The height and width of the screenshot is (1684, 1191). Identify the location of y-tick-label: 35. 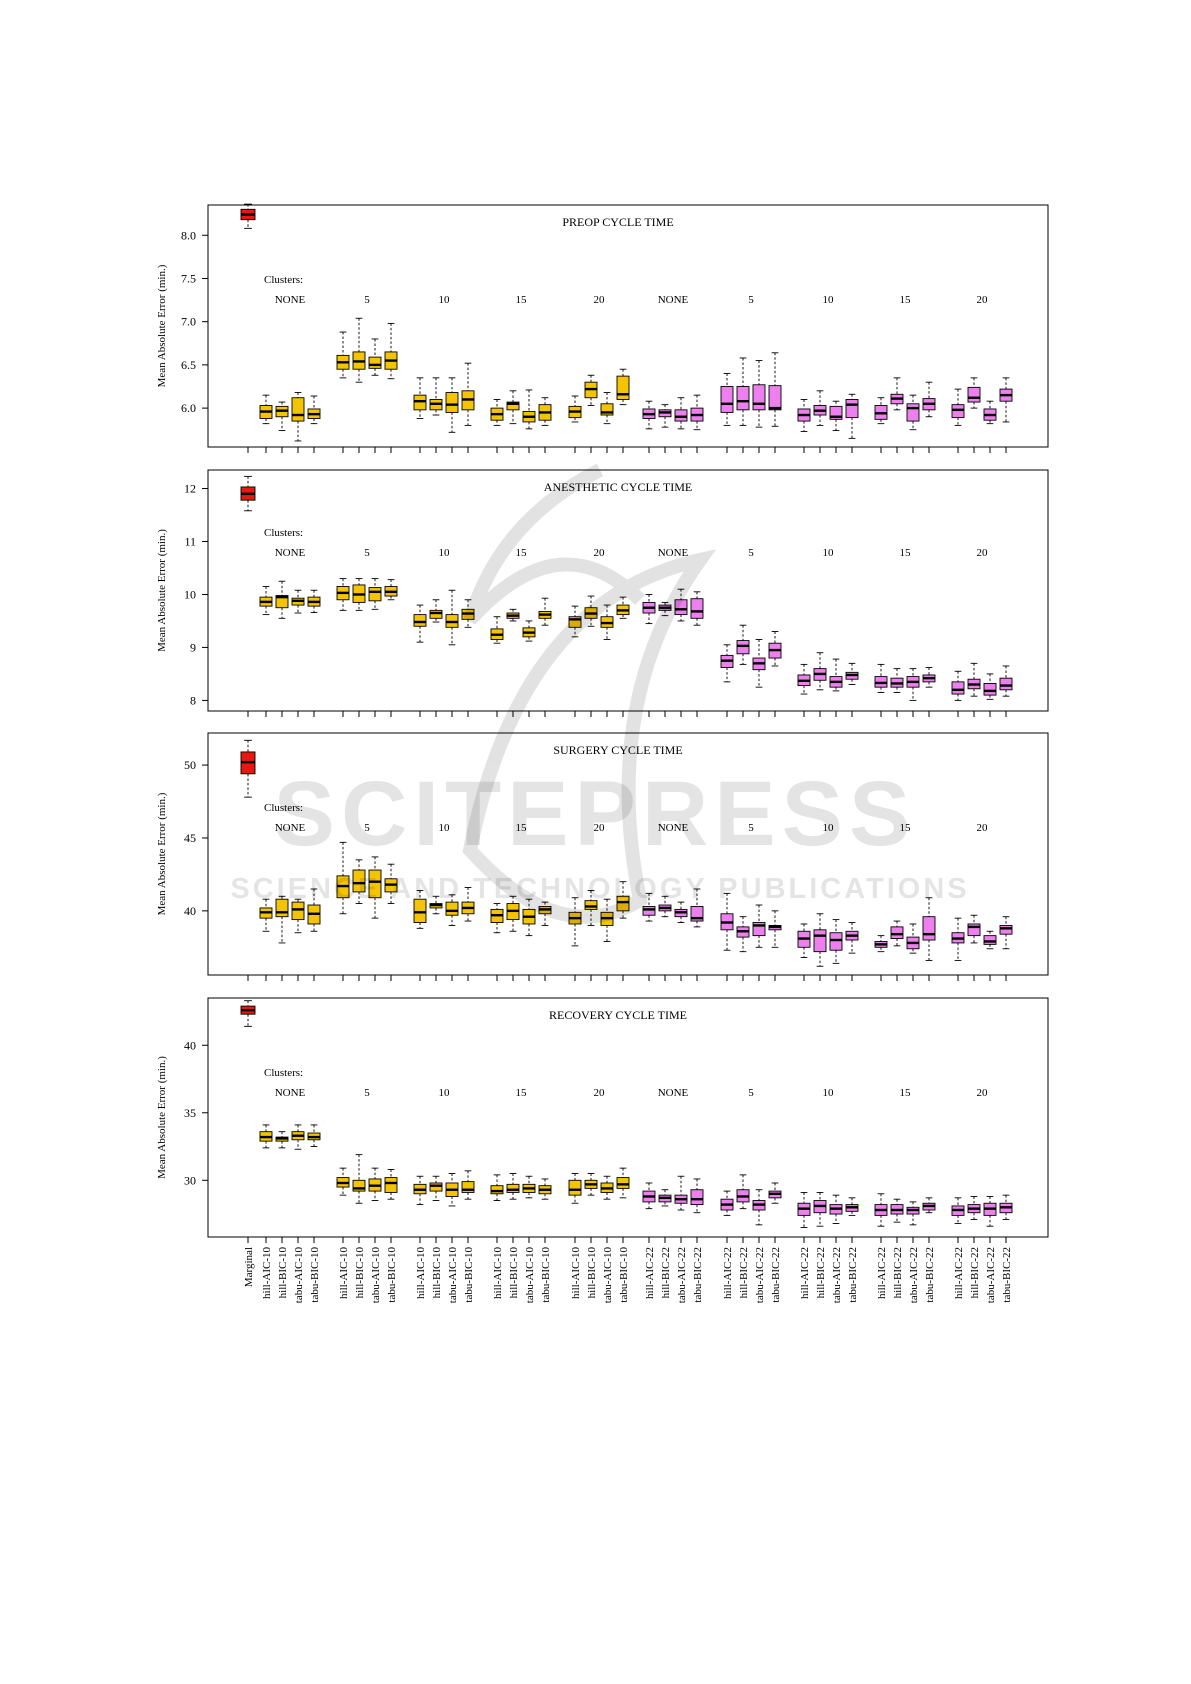
(190, 1113).